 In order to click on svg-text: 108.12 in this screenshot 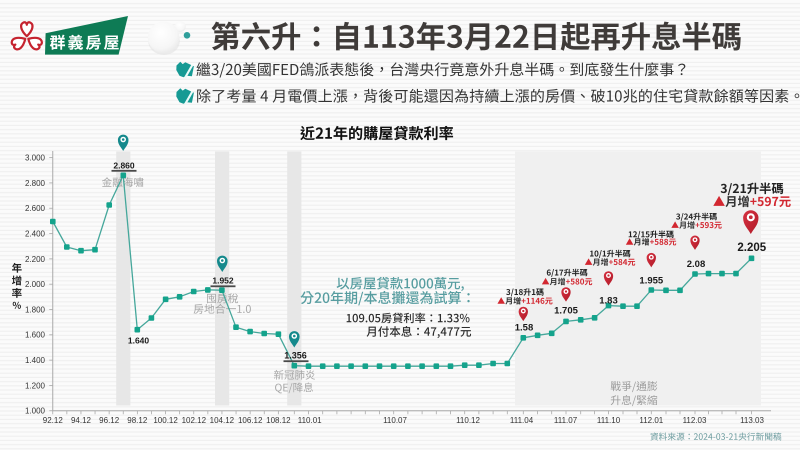, I will do `click(278, 420)`.